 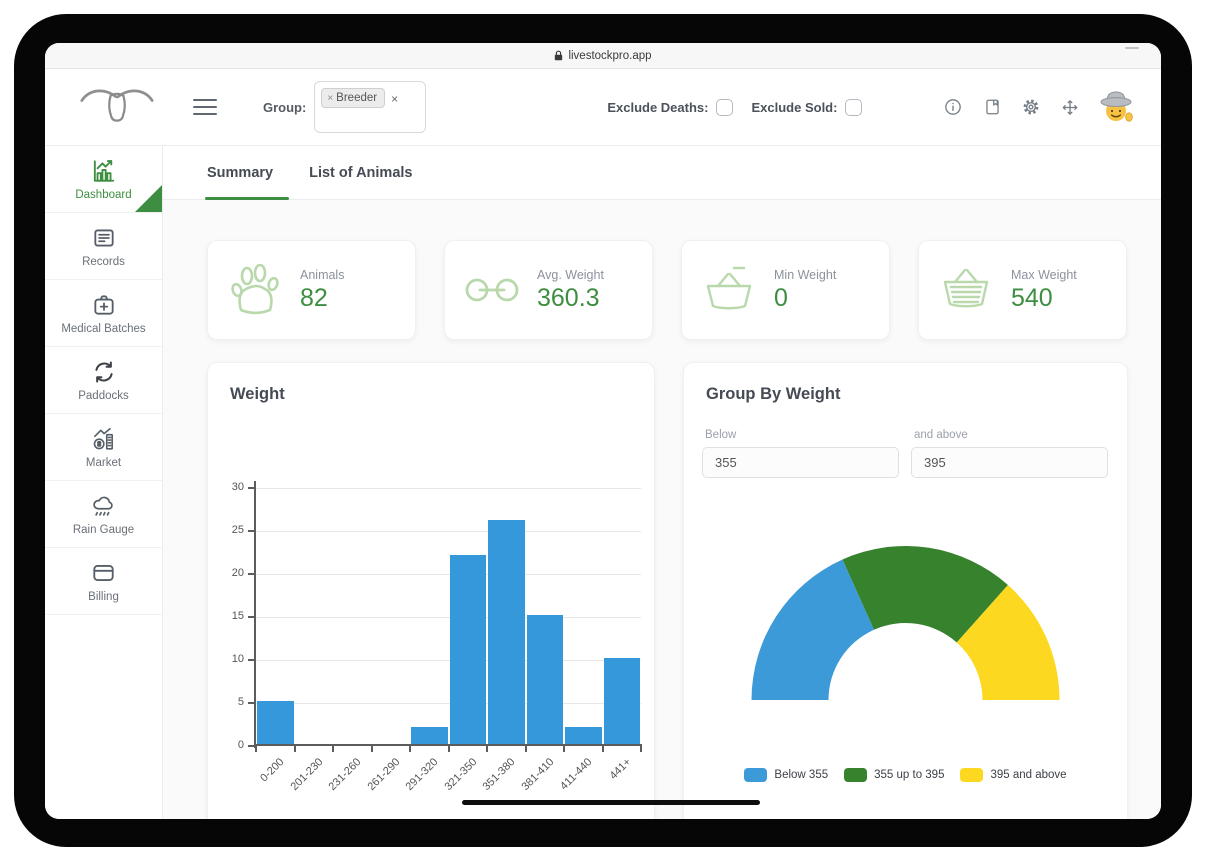 I want to click on legend-item-2: 395 and above, so click(x=1013, y=775).